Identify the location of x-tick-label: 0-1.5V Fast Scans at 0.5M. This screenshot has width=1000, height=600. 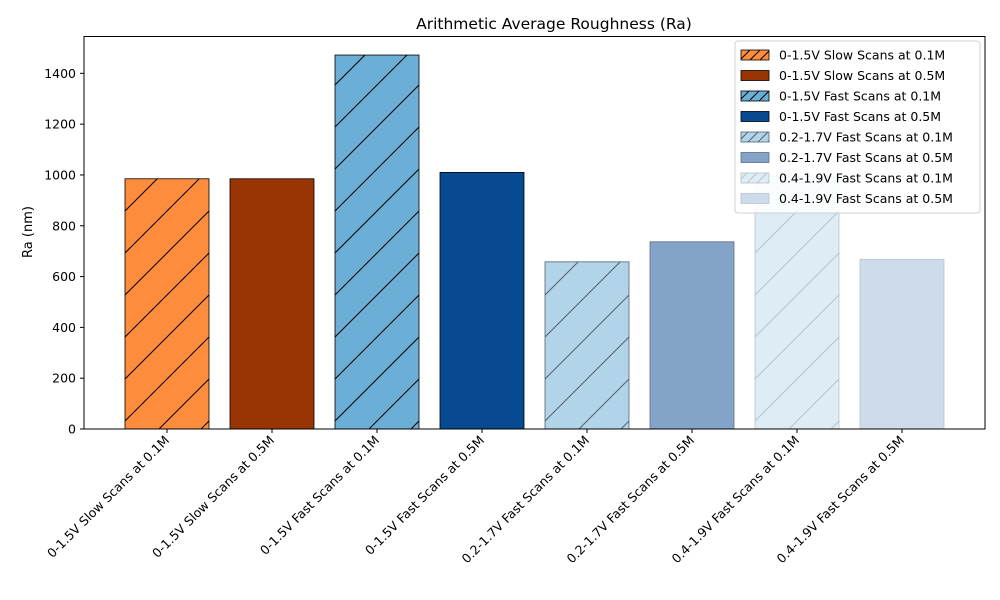
(424, 495).